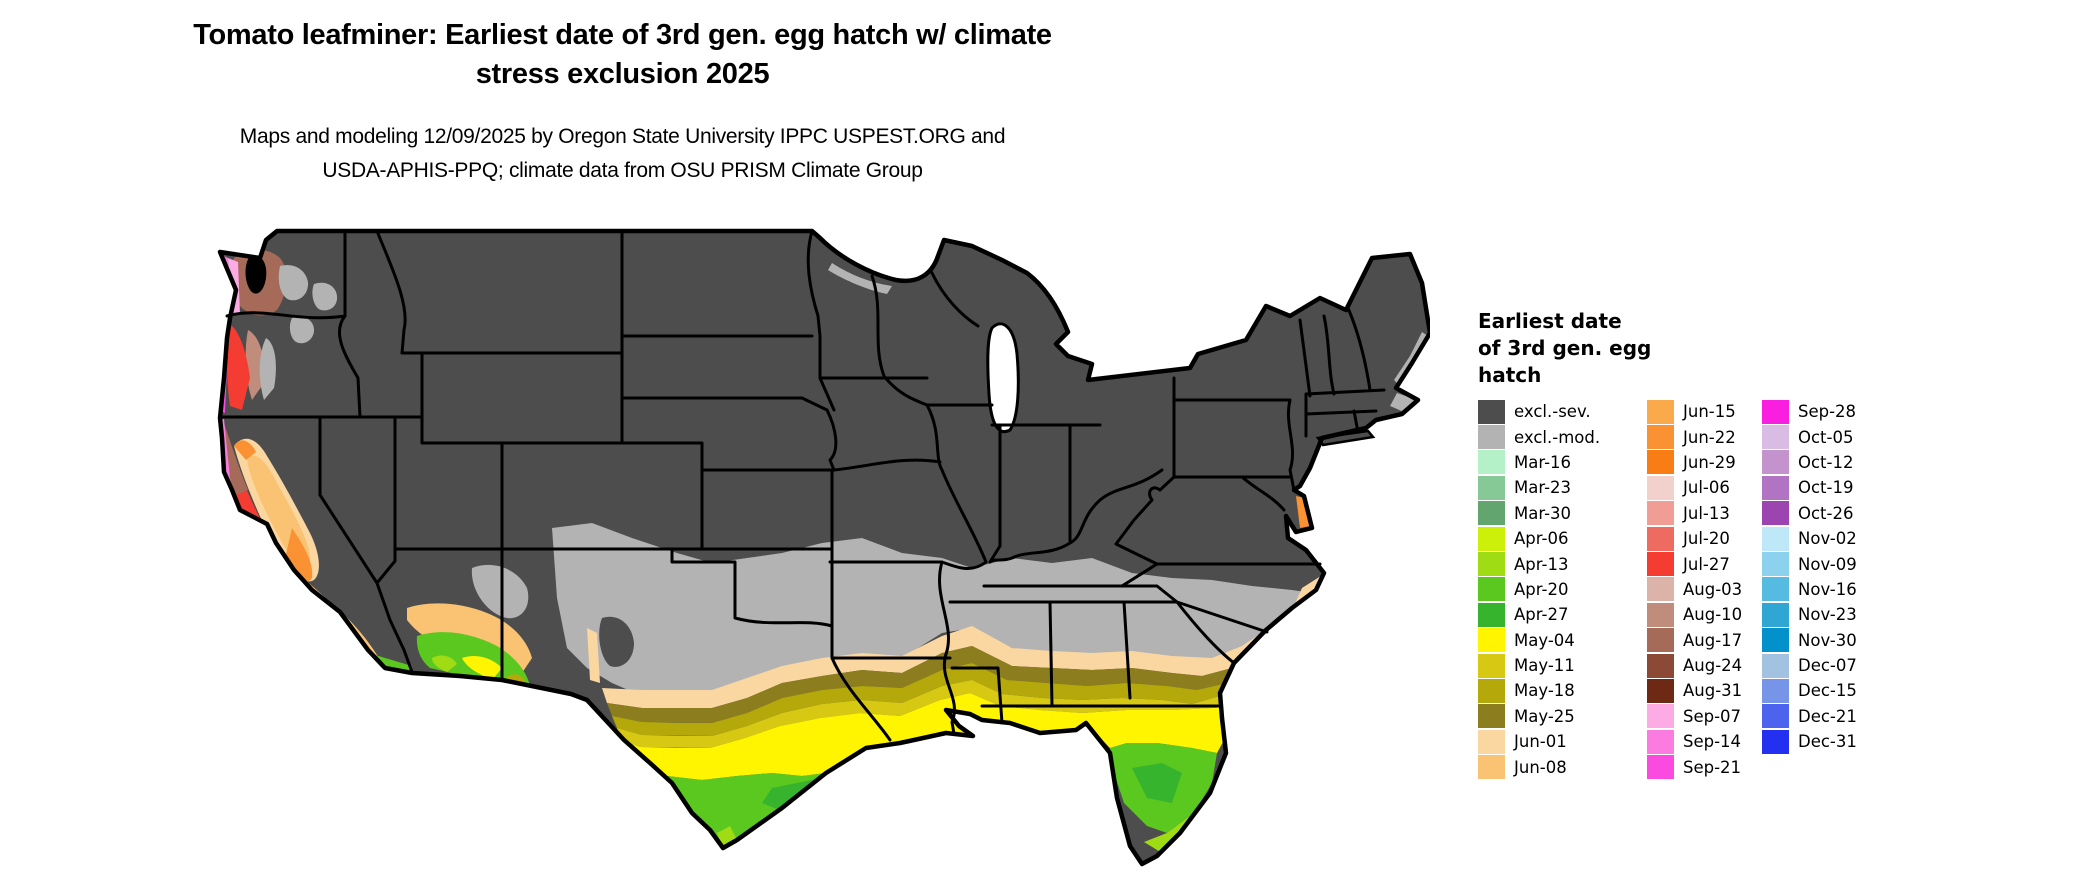 This screenshot has width=2100, height=892. I want to click on region-band-may18, so click(947, 689).